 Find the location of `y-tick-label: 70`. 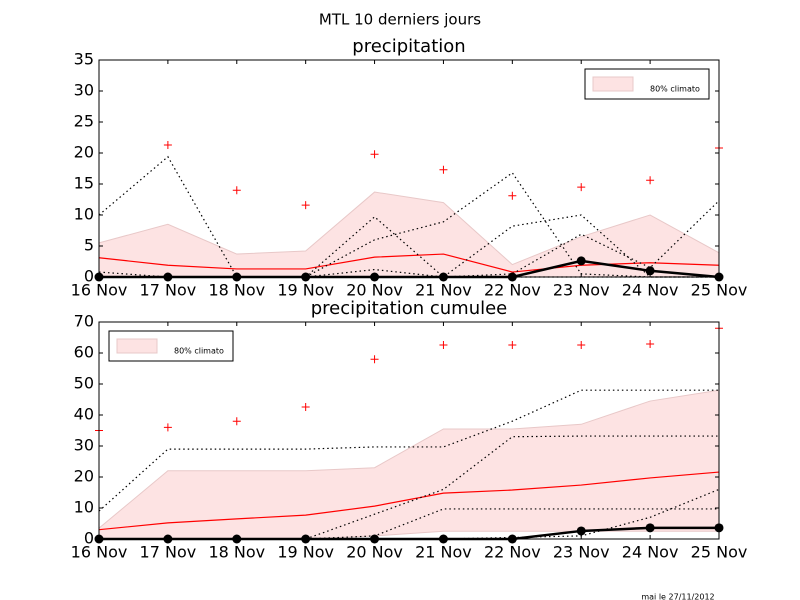

y-tick-label: 70 is located at coordinates (84, 321).